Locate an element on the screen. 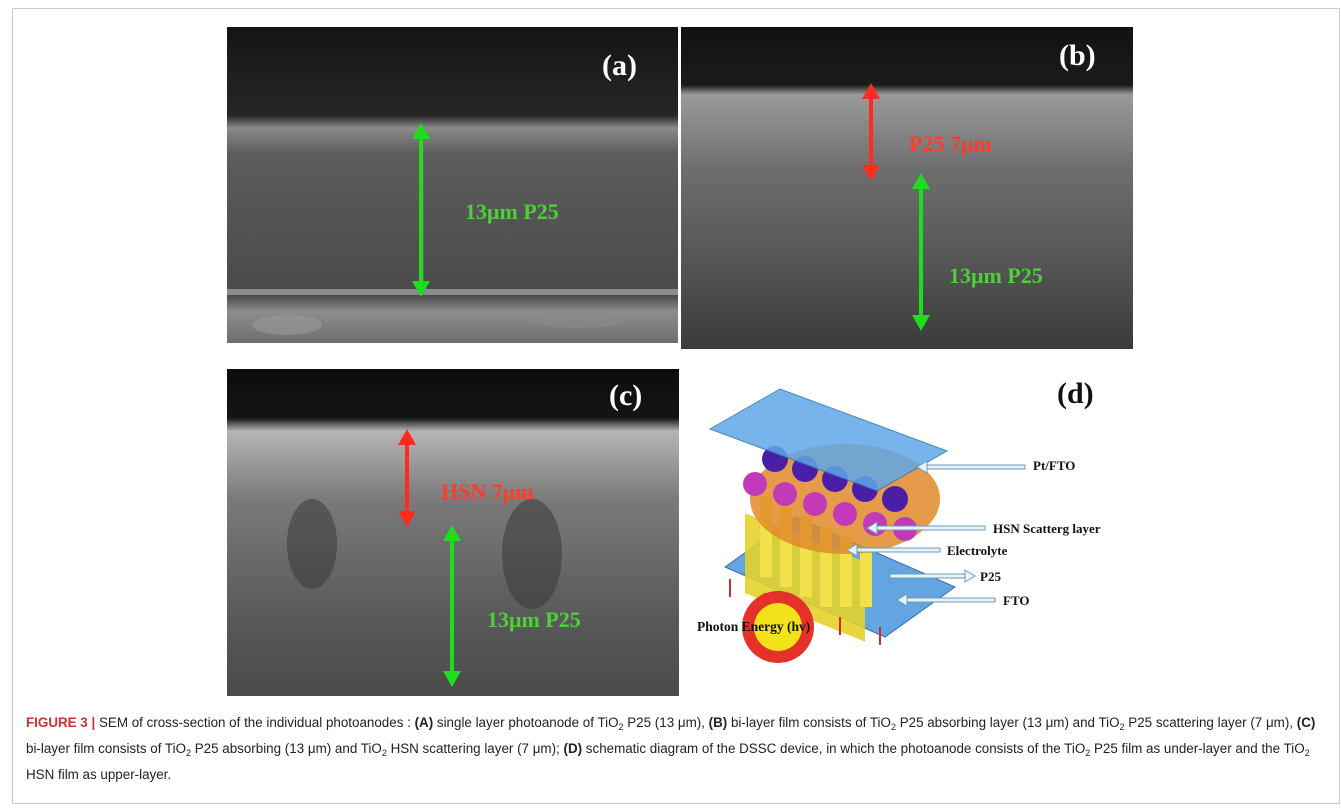  panel-label-d: (d) is located at coordinates (1075, 393).